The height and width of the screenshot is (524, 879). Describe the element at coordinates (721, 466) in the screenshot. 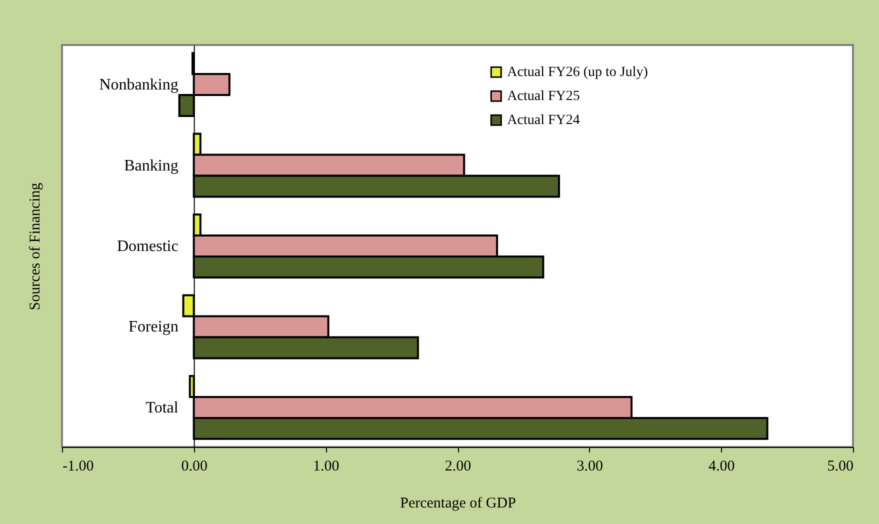

I see `x-tick-label: 4.00` at that location.